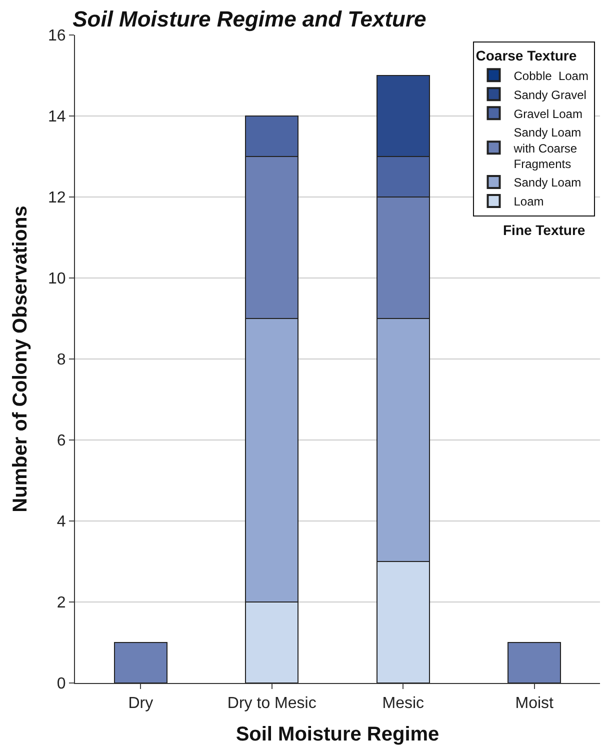  Describe the element at coordinates (544, 230) in the screenshot. I see `annotation: Fine Texture` at that location.